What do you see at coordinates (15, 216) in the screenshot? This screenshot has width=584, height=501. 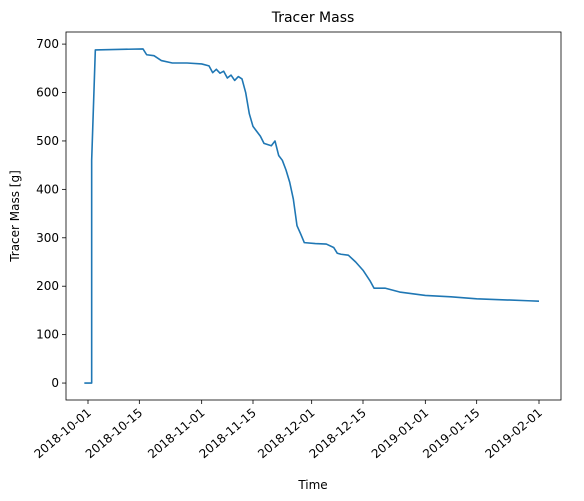 I see `y-axis-label: Tracer Mass [g]` at bounding box center [15, 216].